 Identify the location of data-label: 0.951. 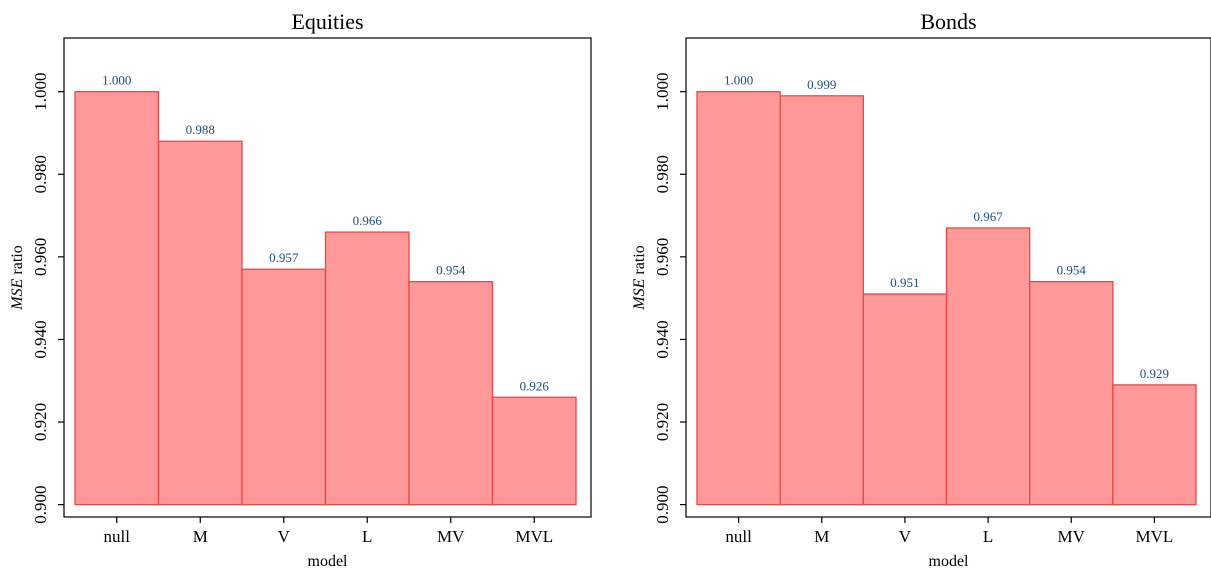
(904, 282).